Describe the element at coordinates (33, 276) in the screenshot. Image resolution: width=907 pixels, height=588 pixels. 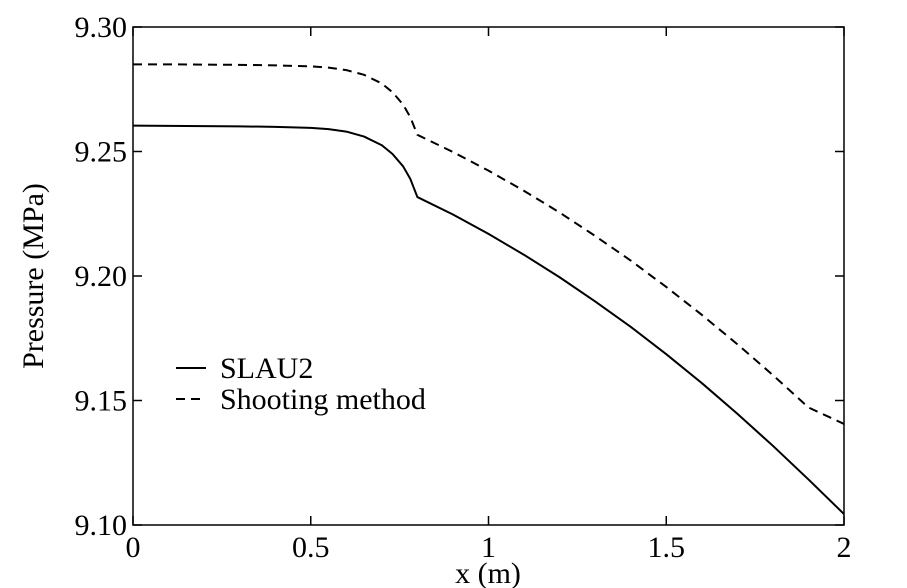
I see `y-axis-label: Pressure (MPa)` at that location.